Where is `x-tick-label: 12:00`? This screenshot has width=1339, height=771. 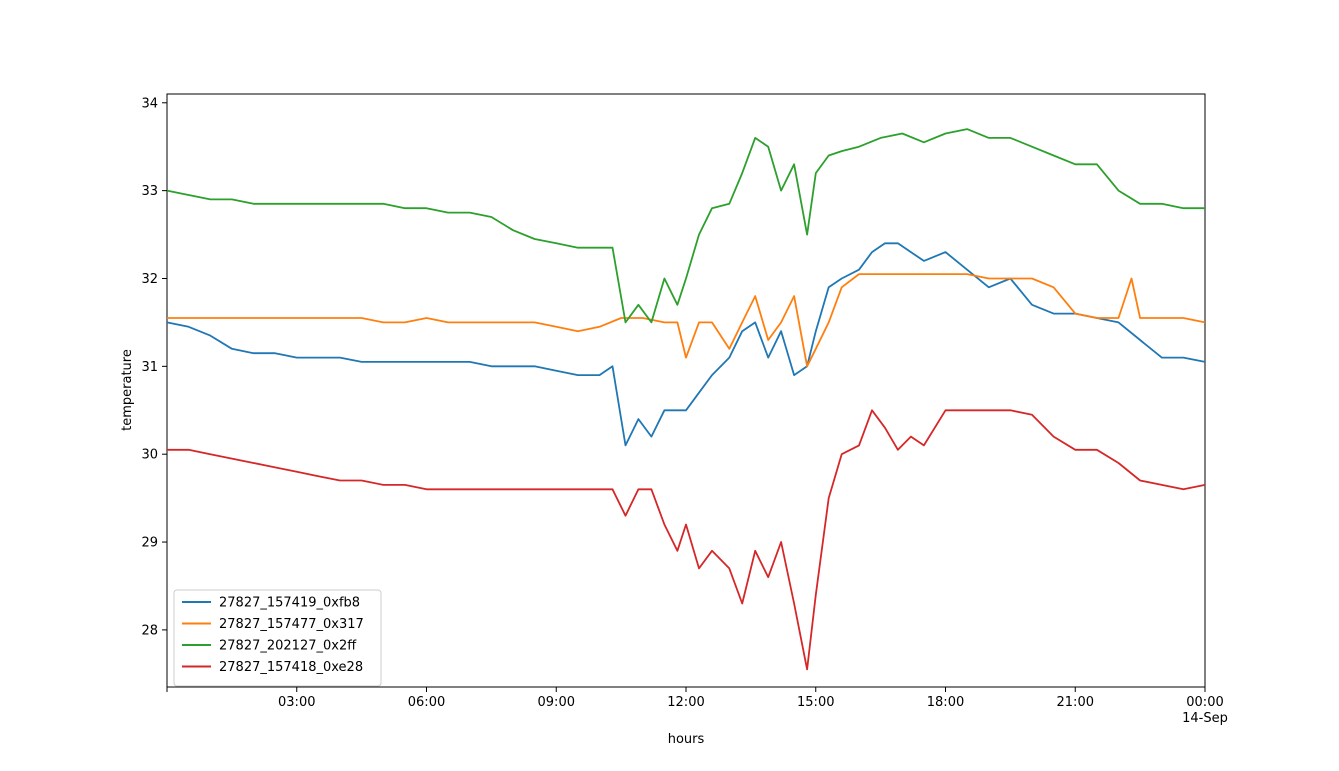 x-tick-label: 12:00 is located at coordinates (685, 702).